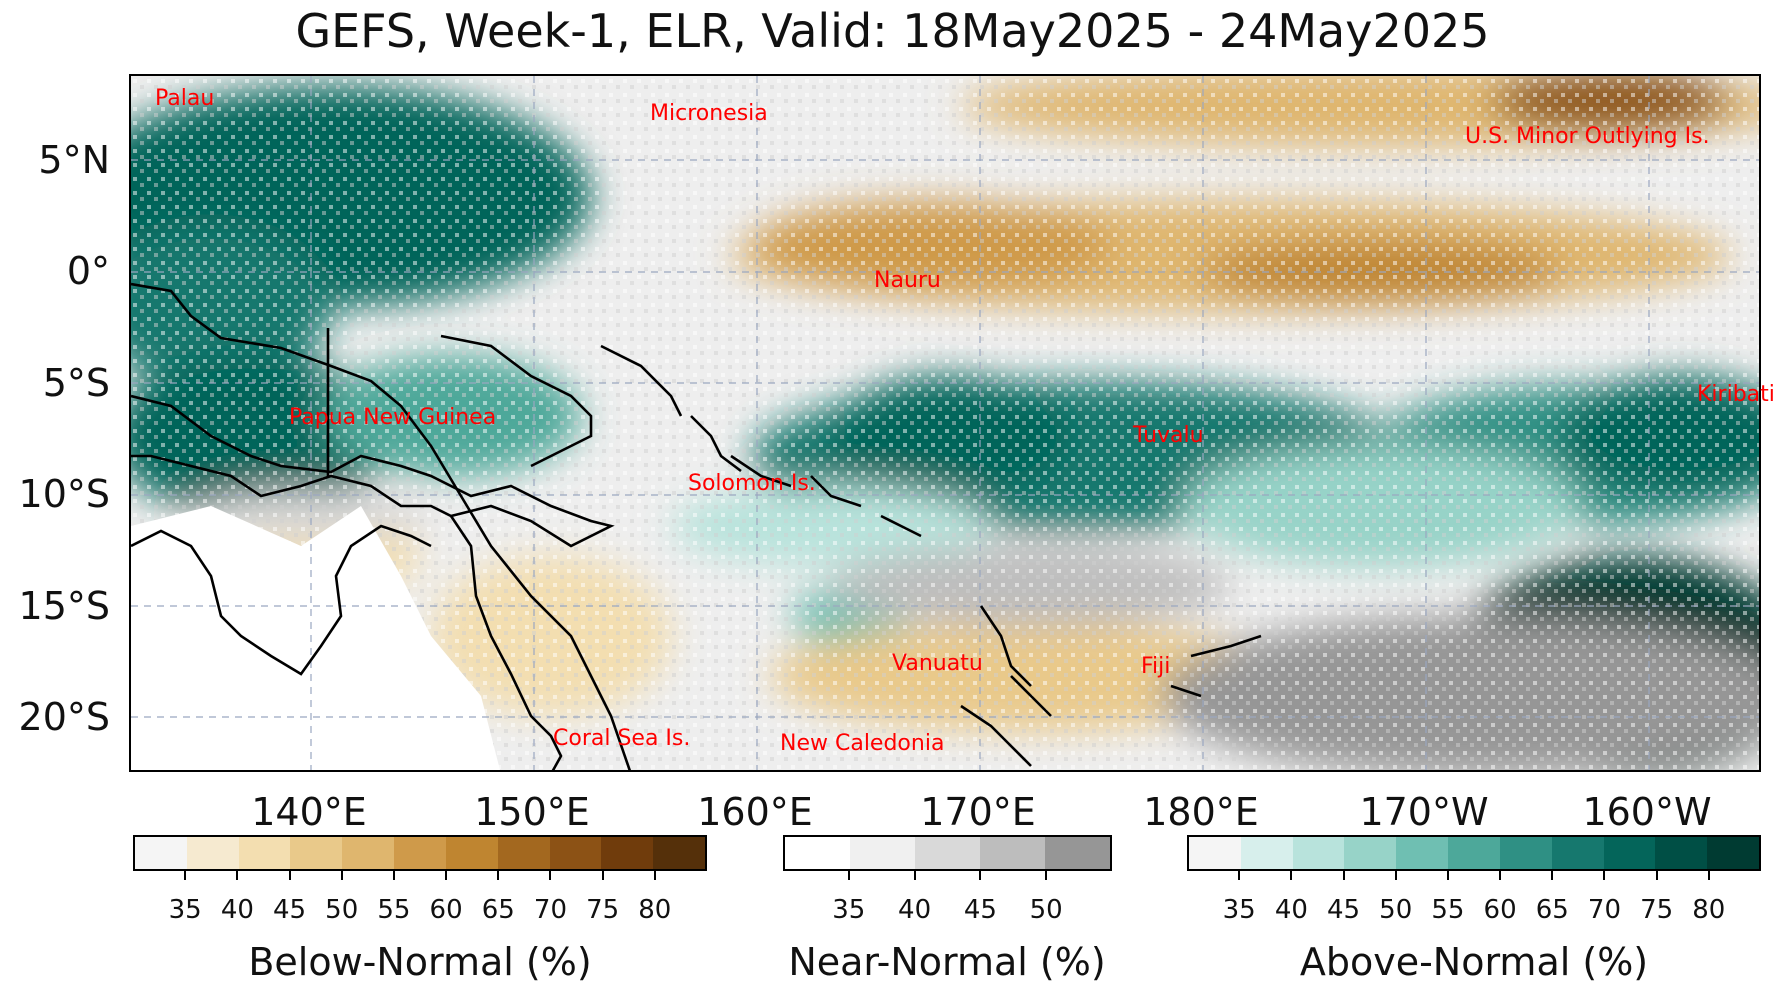 The width and height of the screenshot is (1785, 989). Describe the element at coordinates (64, 494) in the screenshot. I see `lat-label-10s: 10°S` at that location.